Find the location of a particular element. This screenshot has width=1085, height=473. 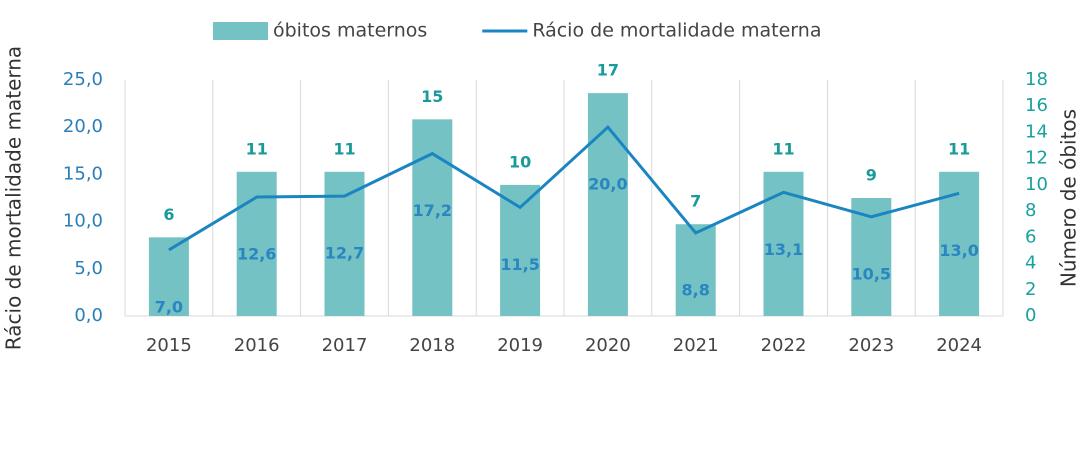

x-tick-label: 2023 is located at coordinates (871, 345).